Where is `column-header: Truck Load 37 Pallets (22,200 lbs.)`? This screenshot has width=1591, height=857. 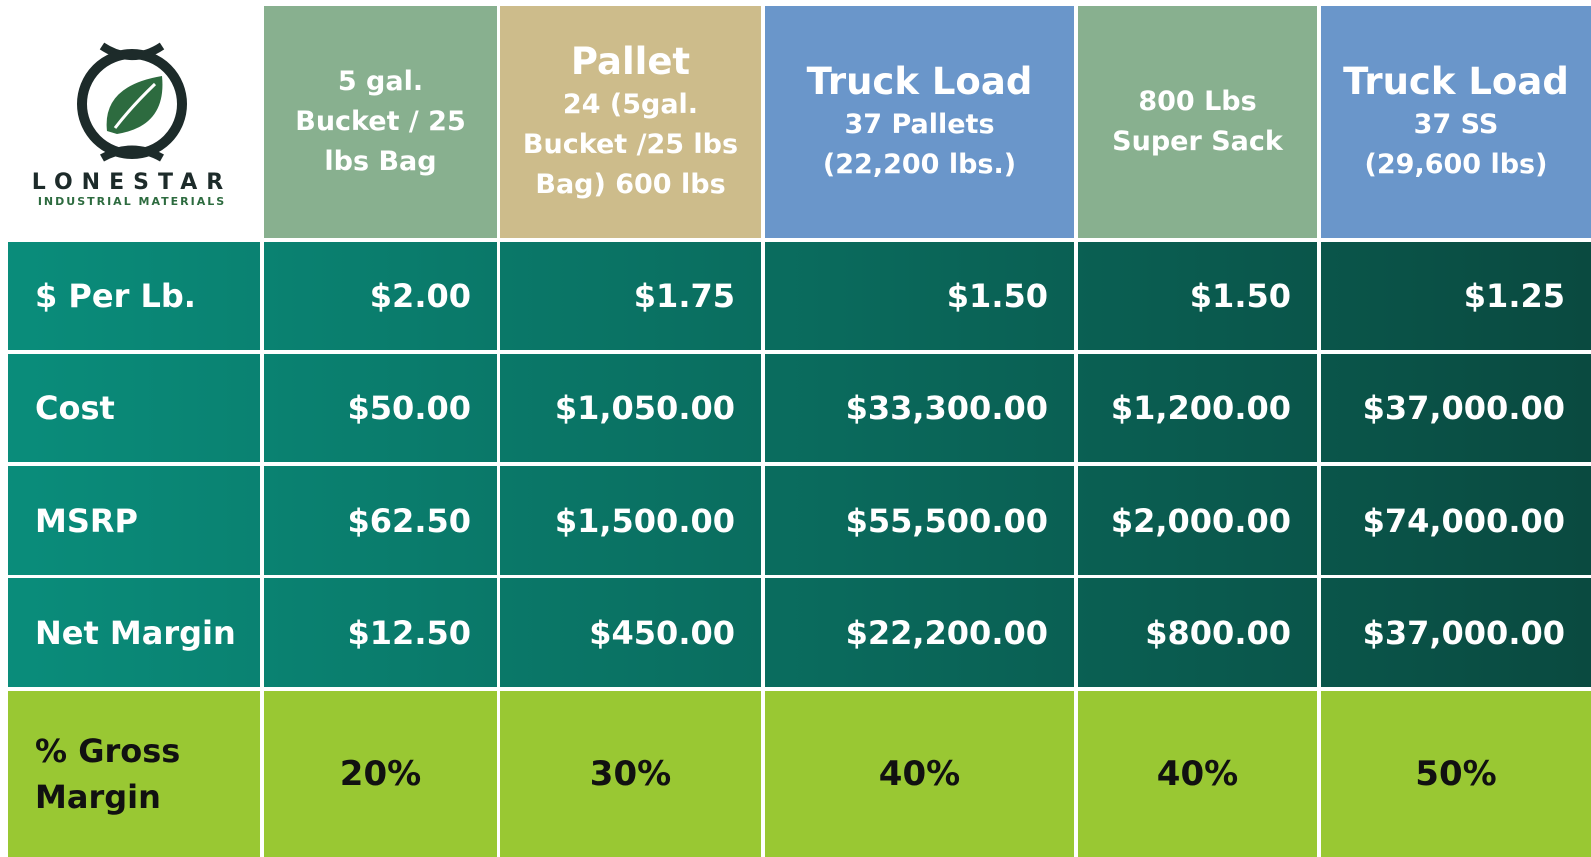
column-header: Truck Load 37 Pallets (22,200 lbs.) is located at coordinates (919, 122).